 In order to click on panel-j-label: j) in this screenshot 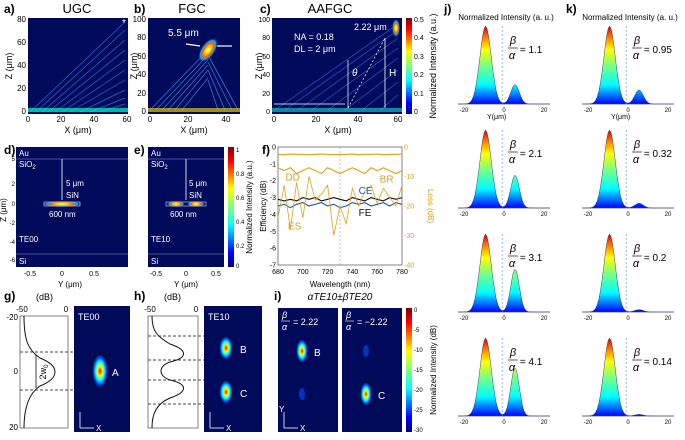, I will do `click(447, 9)`.